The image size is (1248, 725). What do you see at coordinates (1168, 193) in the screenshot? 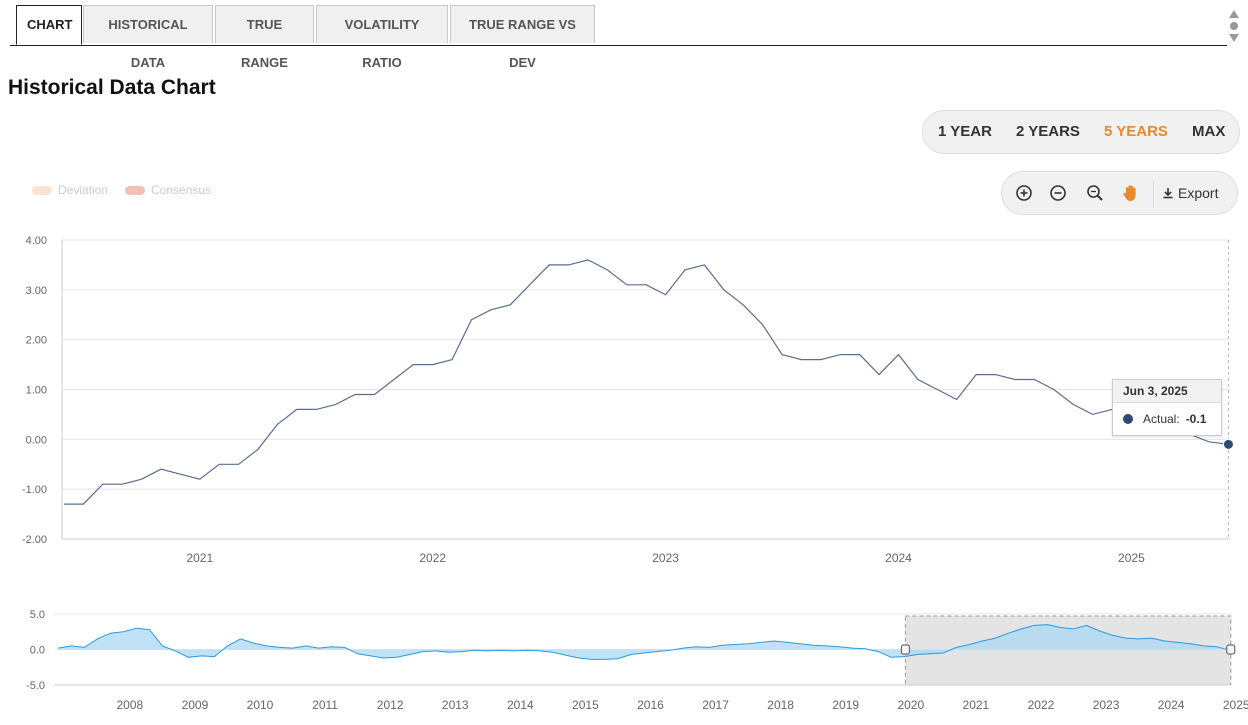
I see `download-icon` at bounding box center [1168, 193].